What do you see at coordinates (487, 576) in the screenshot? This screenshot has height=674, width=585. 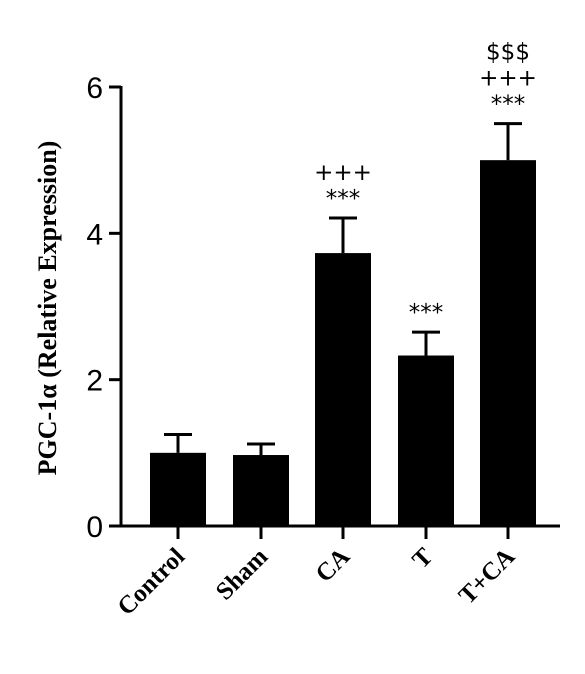 I see `x-tick-label: T+CA` at bounding box center [487, 576].